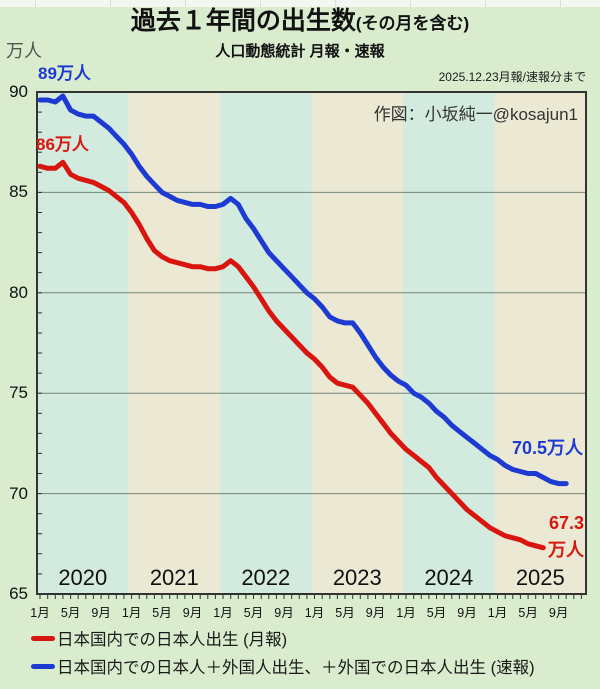 This screenshot has width=600, height=689. What do you see at coordinates (131, 613) in the screenshot?
I see `month-label-2021-1月: 1月` at bounding box center [131, 613].